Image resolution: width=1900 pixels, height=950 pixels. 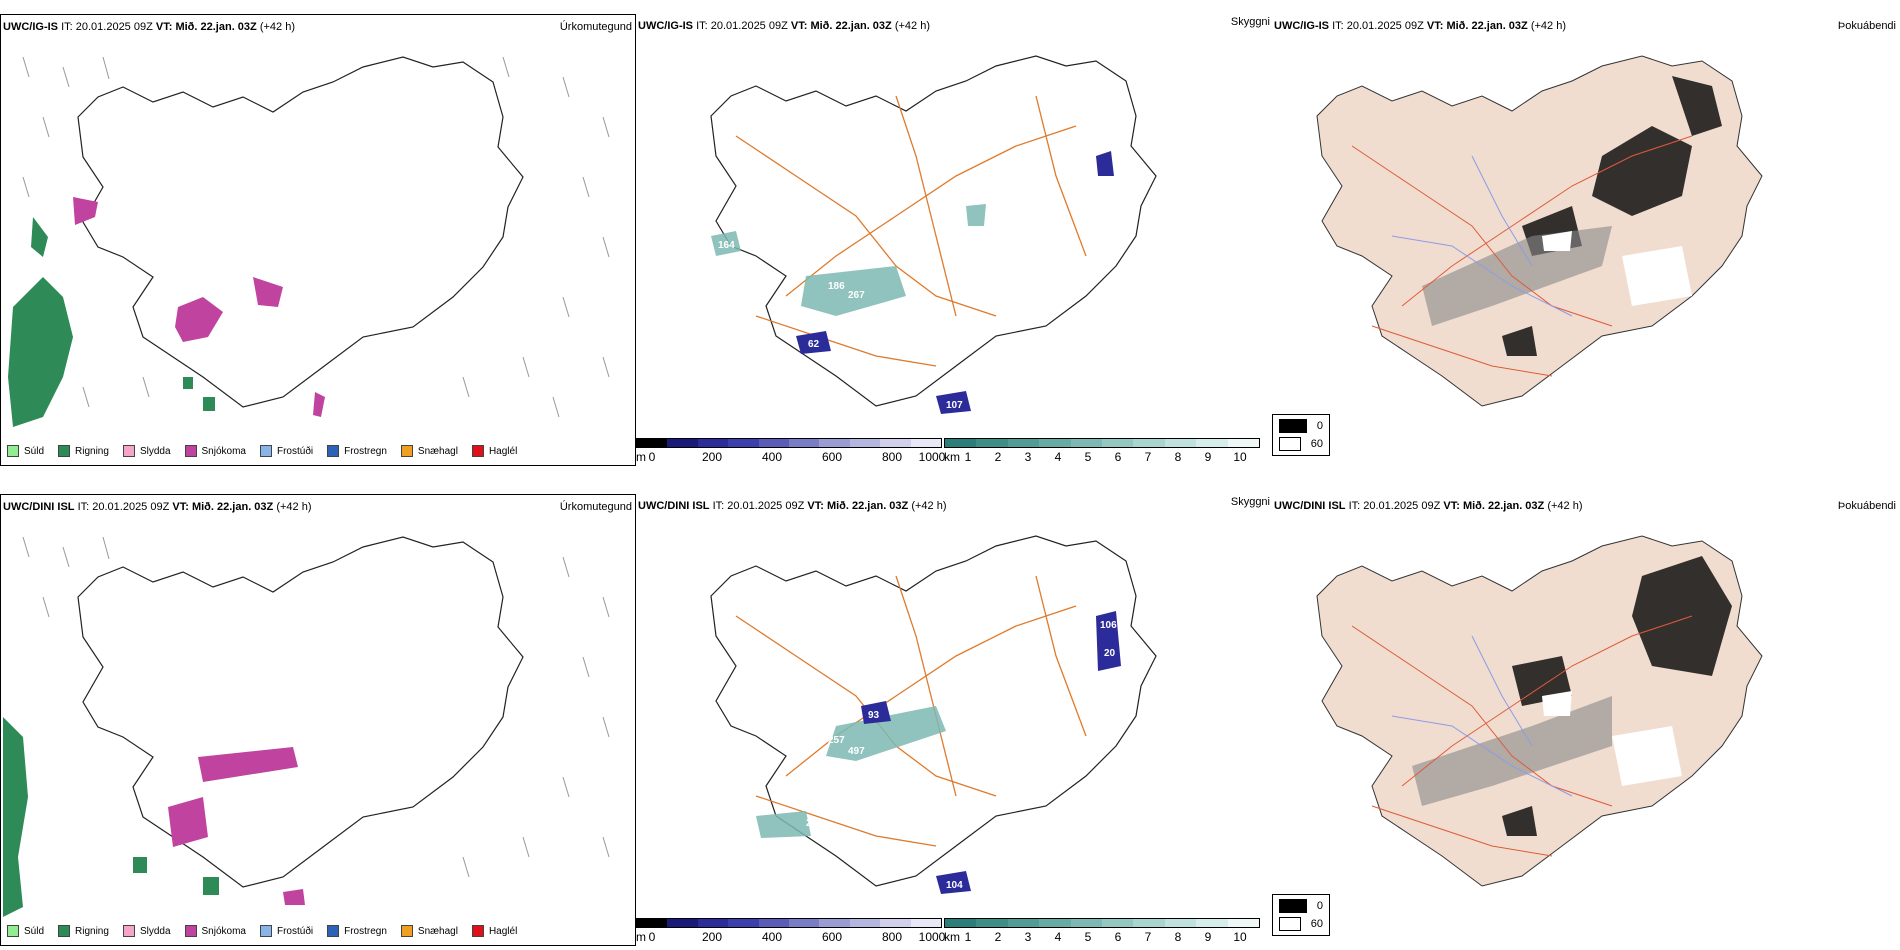 What do you see at coordinates (856, 751) in the screenshot?
I see `visibility-value: 497` at bounding box center [856, 751].